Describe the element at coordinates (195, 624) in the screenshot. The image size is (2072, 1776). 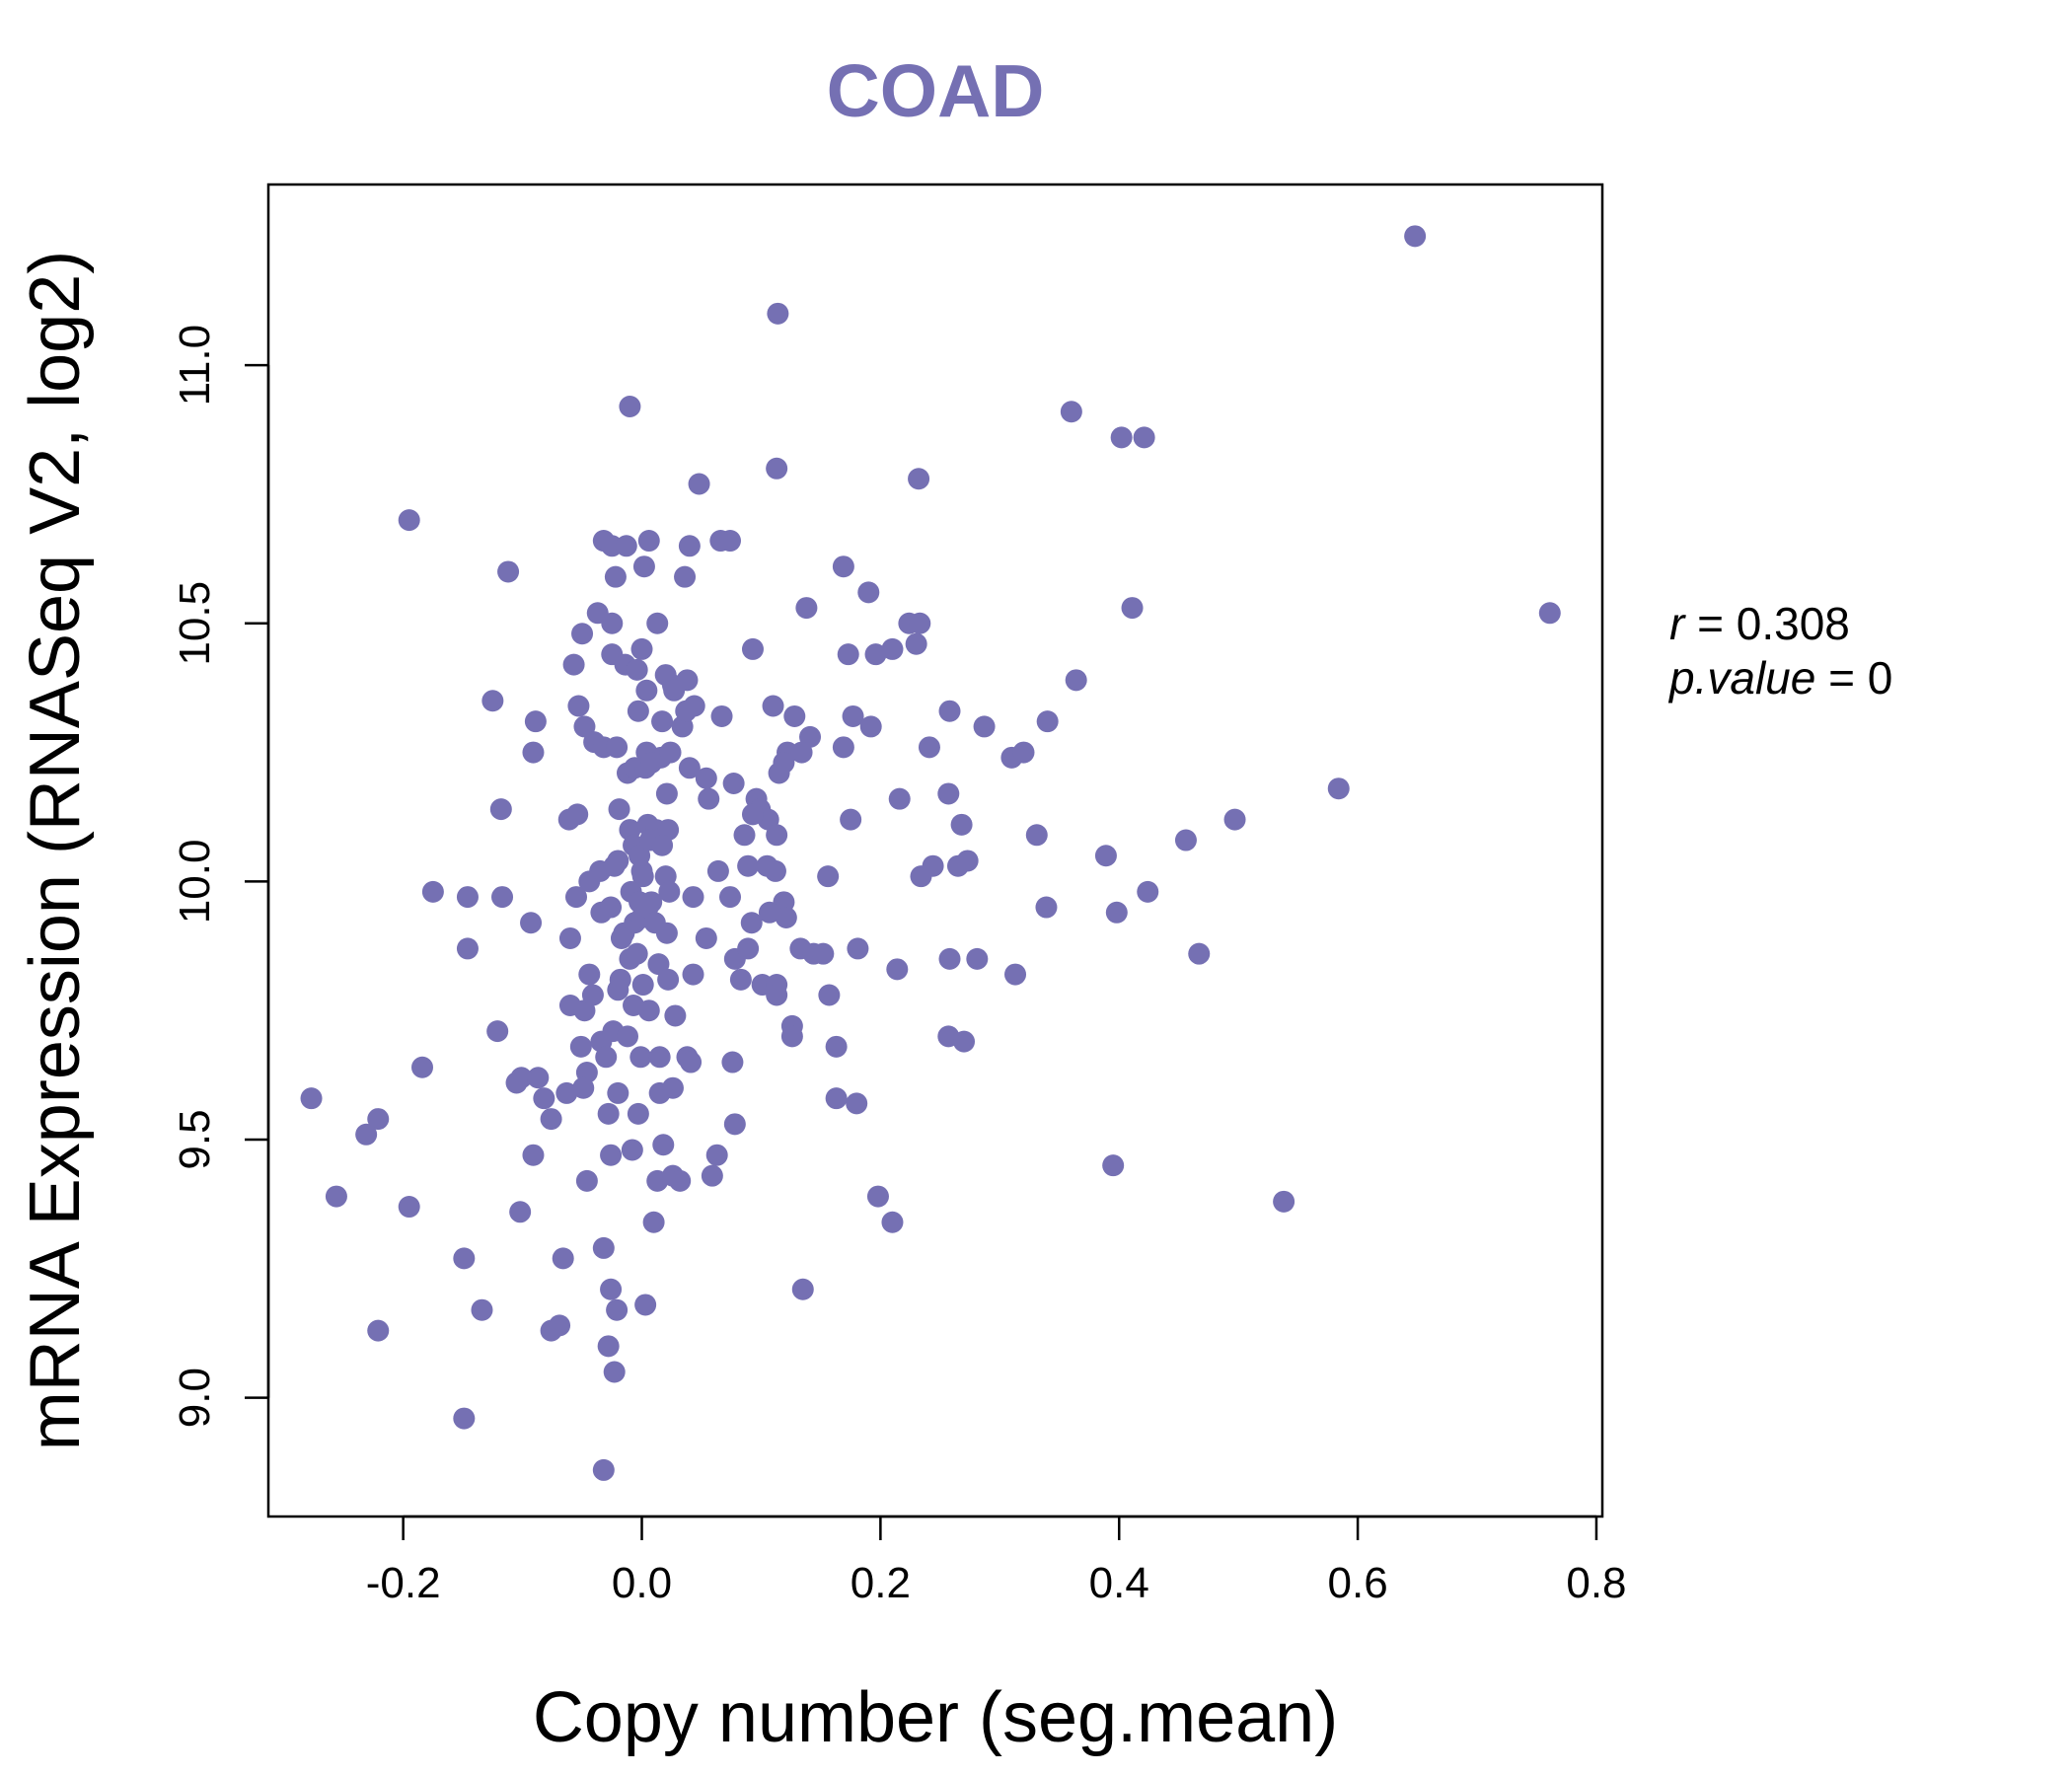
I see `y-tick-label: 10.5` at that location.